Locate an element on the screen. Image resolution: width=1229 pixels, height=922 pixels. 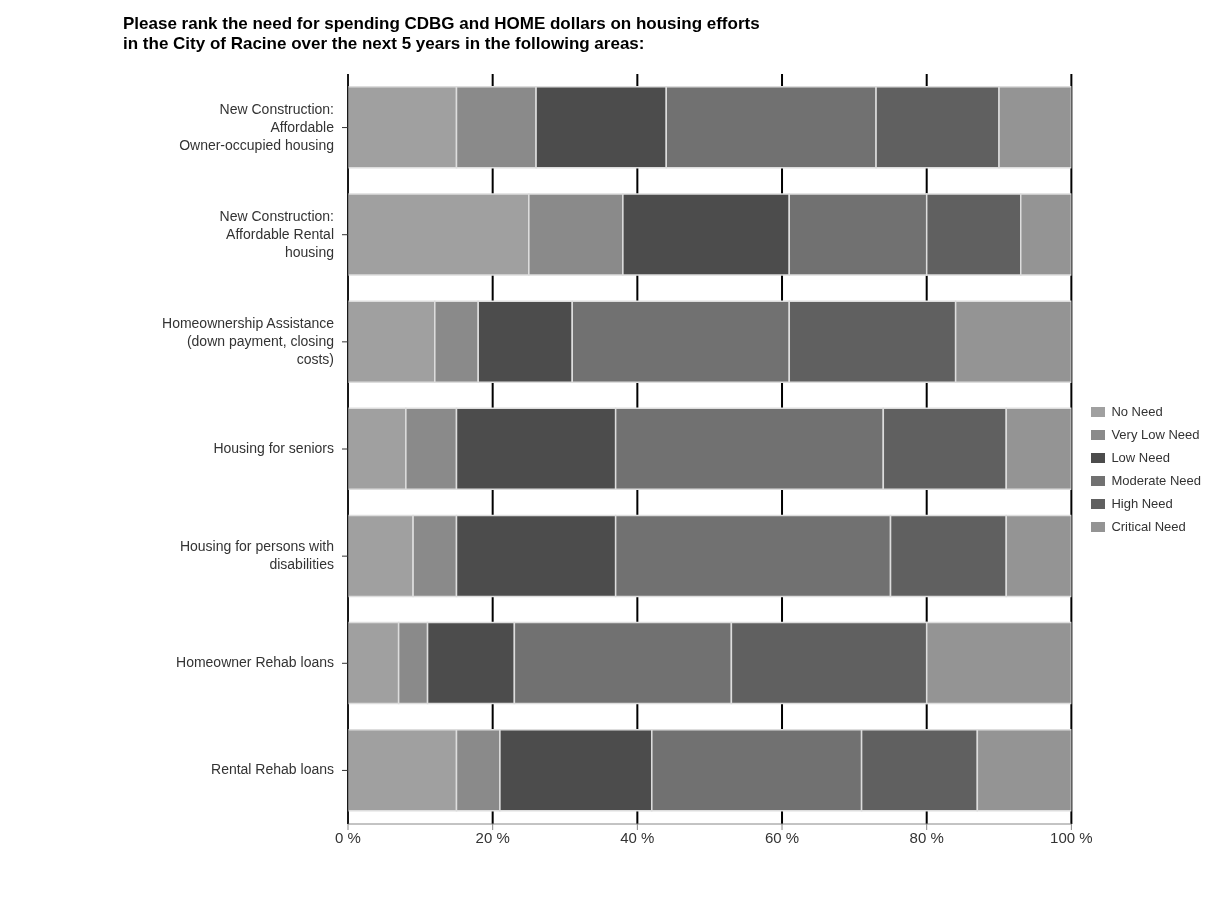
y-tick-label: Homeowner Rehab loans is located at coordinates (255, 661).